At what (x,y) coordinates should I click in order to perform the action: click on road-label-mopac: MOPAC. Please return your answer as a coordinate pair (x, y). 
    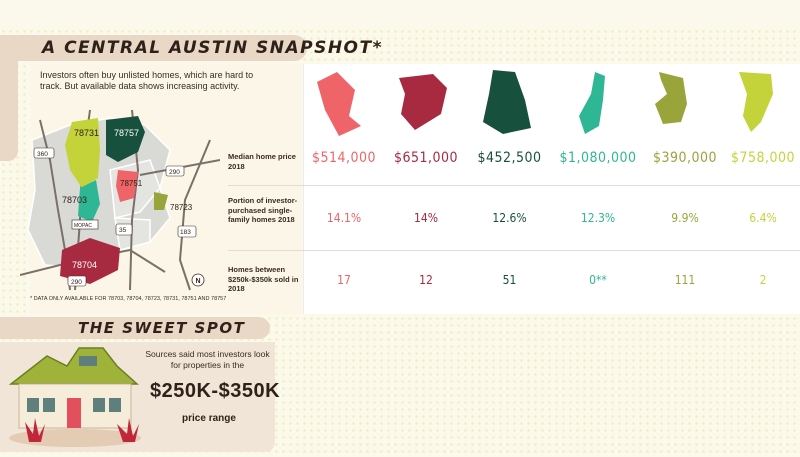
    Looking at the image, I should click on (83, 226).